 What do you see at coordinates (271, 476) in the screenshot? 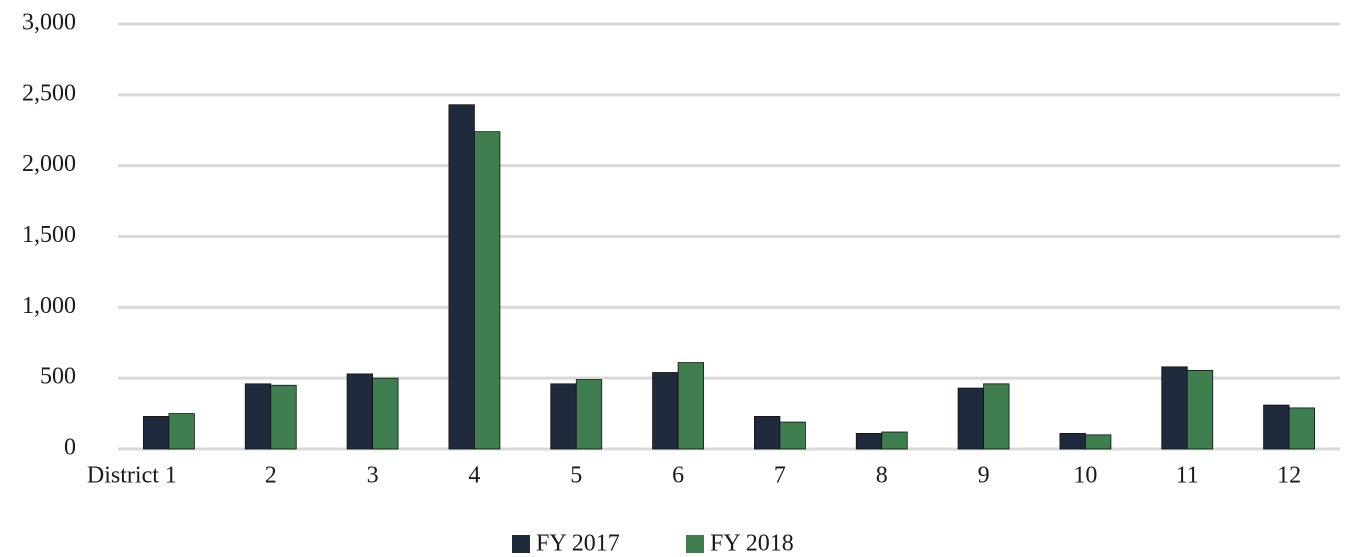
I see `x-tick-label: 2` at bounding box center [271, 476].